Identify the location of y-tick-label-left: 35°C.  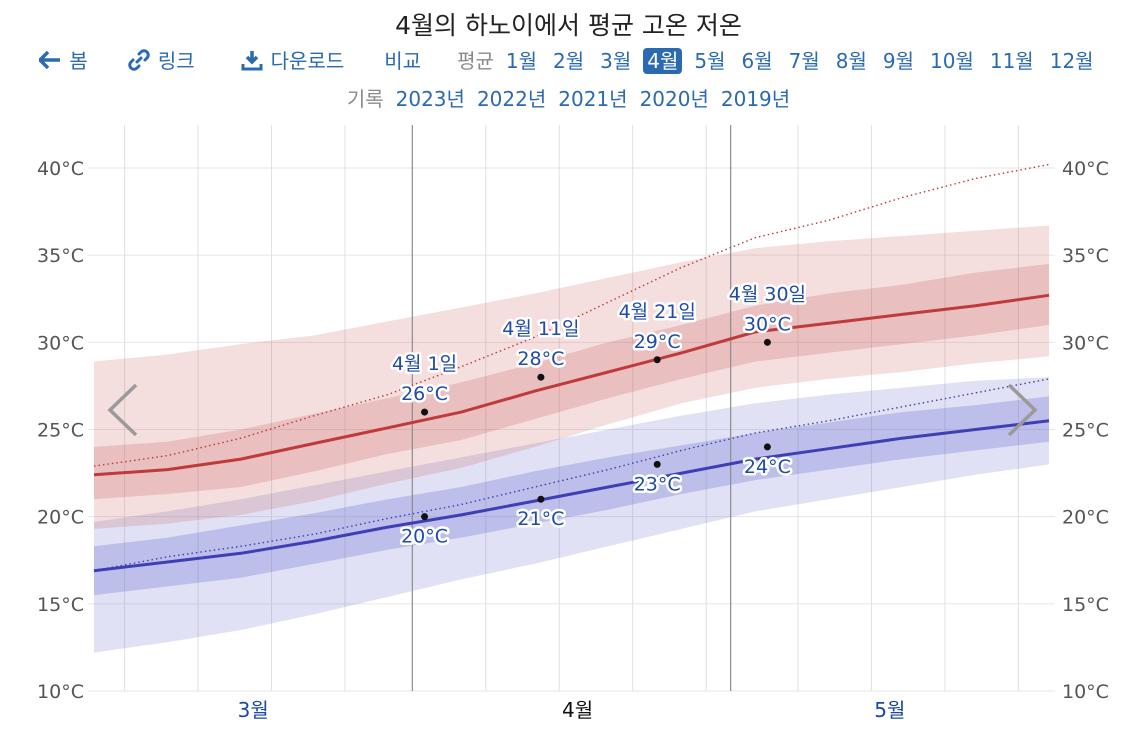
(60, 256).